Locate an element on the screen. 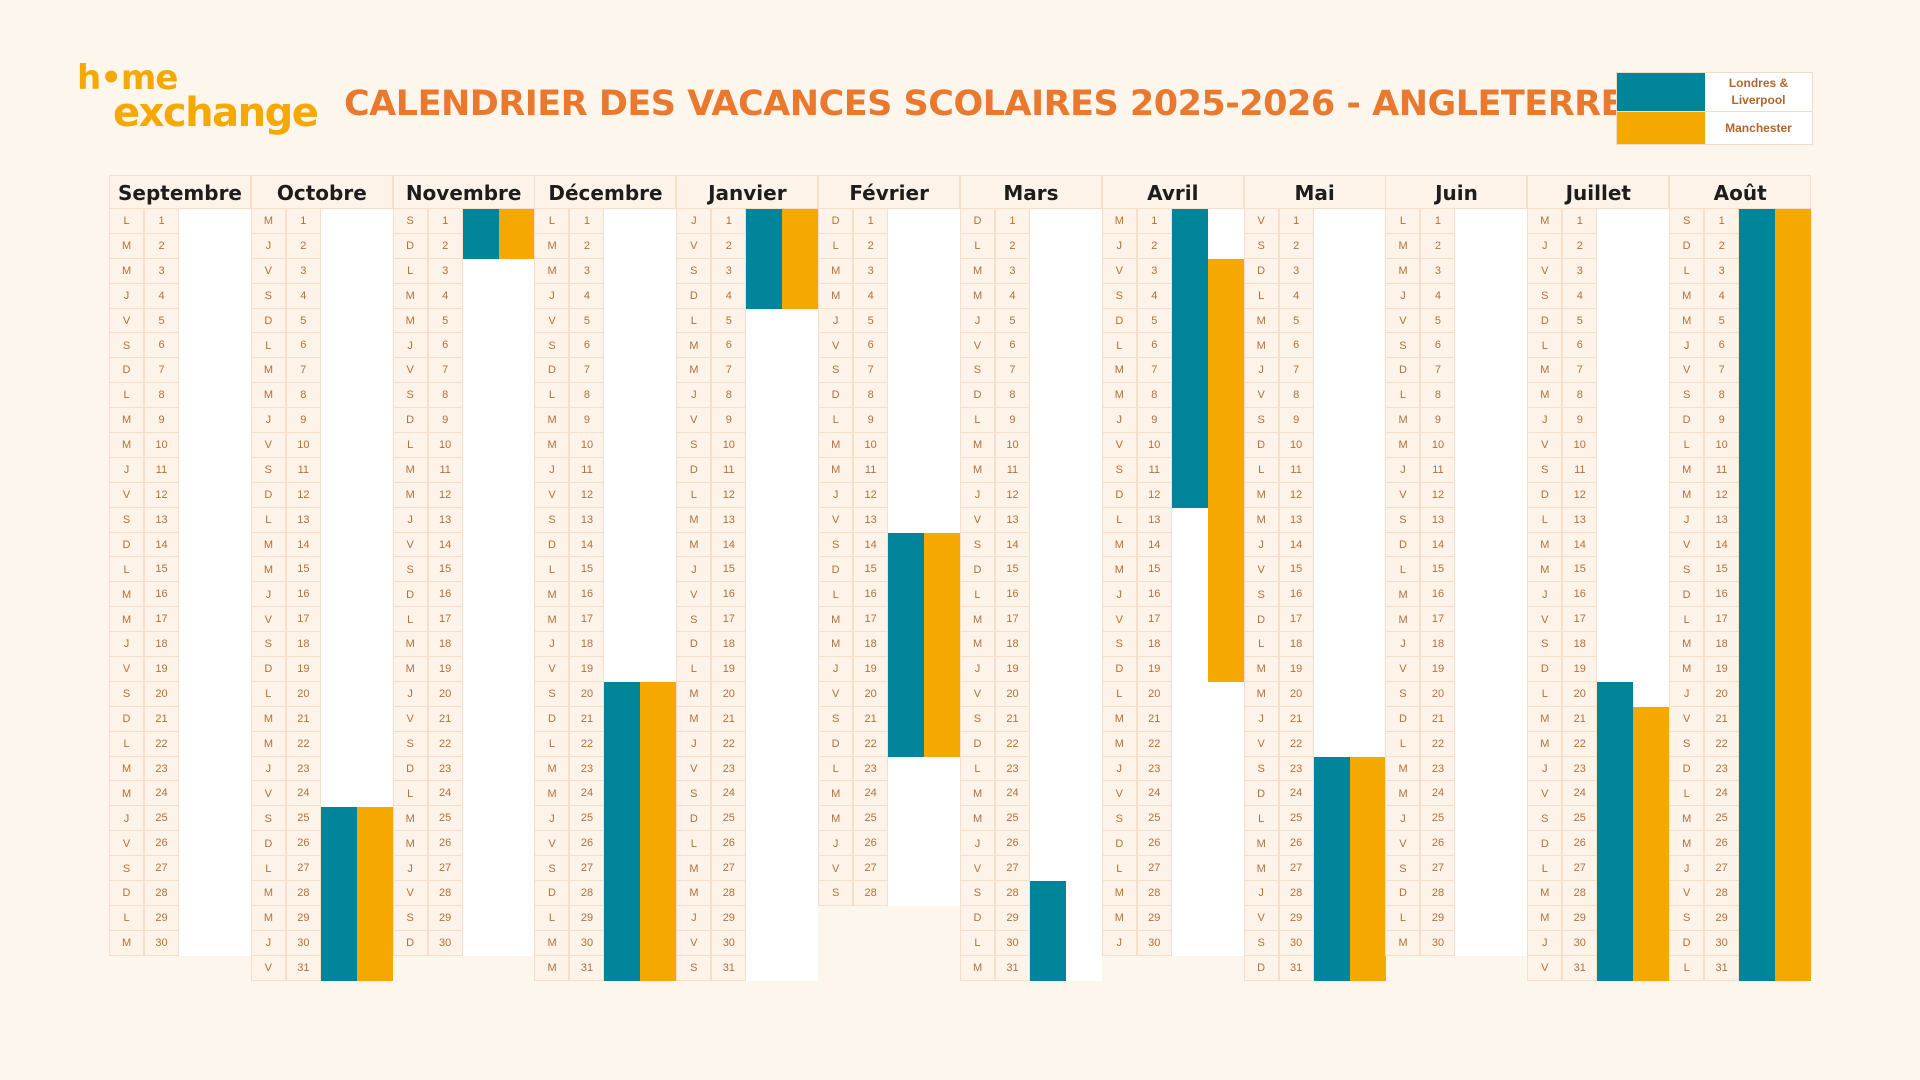 The width and height of the screenshot is (1920, 1080). date-cell: 28 is located at coordinates (1154, 893).